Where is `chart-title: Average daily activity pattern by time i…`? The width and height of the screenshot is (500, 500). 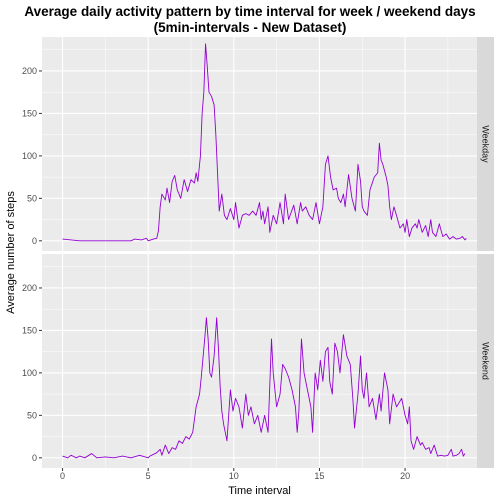 chart-title: Average daily activity pattern by time i… is located at coordinates (250, 20).